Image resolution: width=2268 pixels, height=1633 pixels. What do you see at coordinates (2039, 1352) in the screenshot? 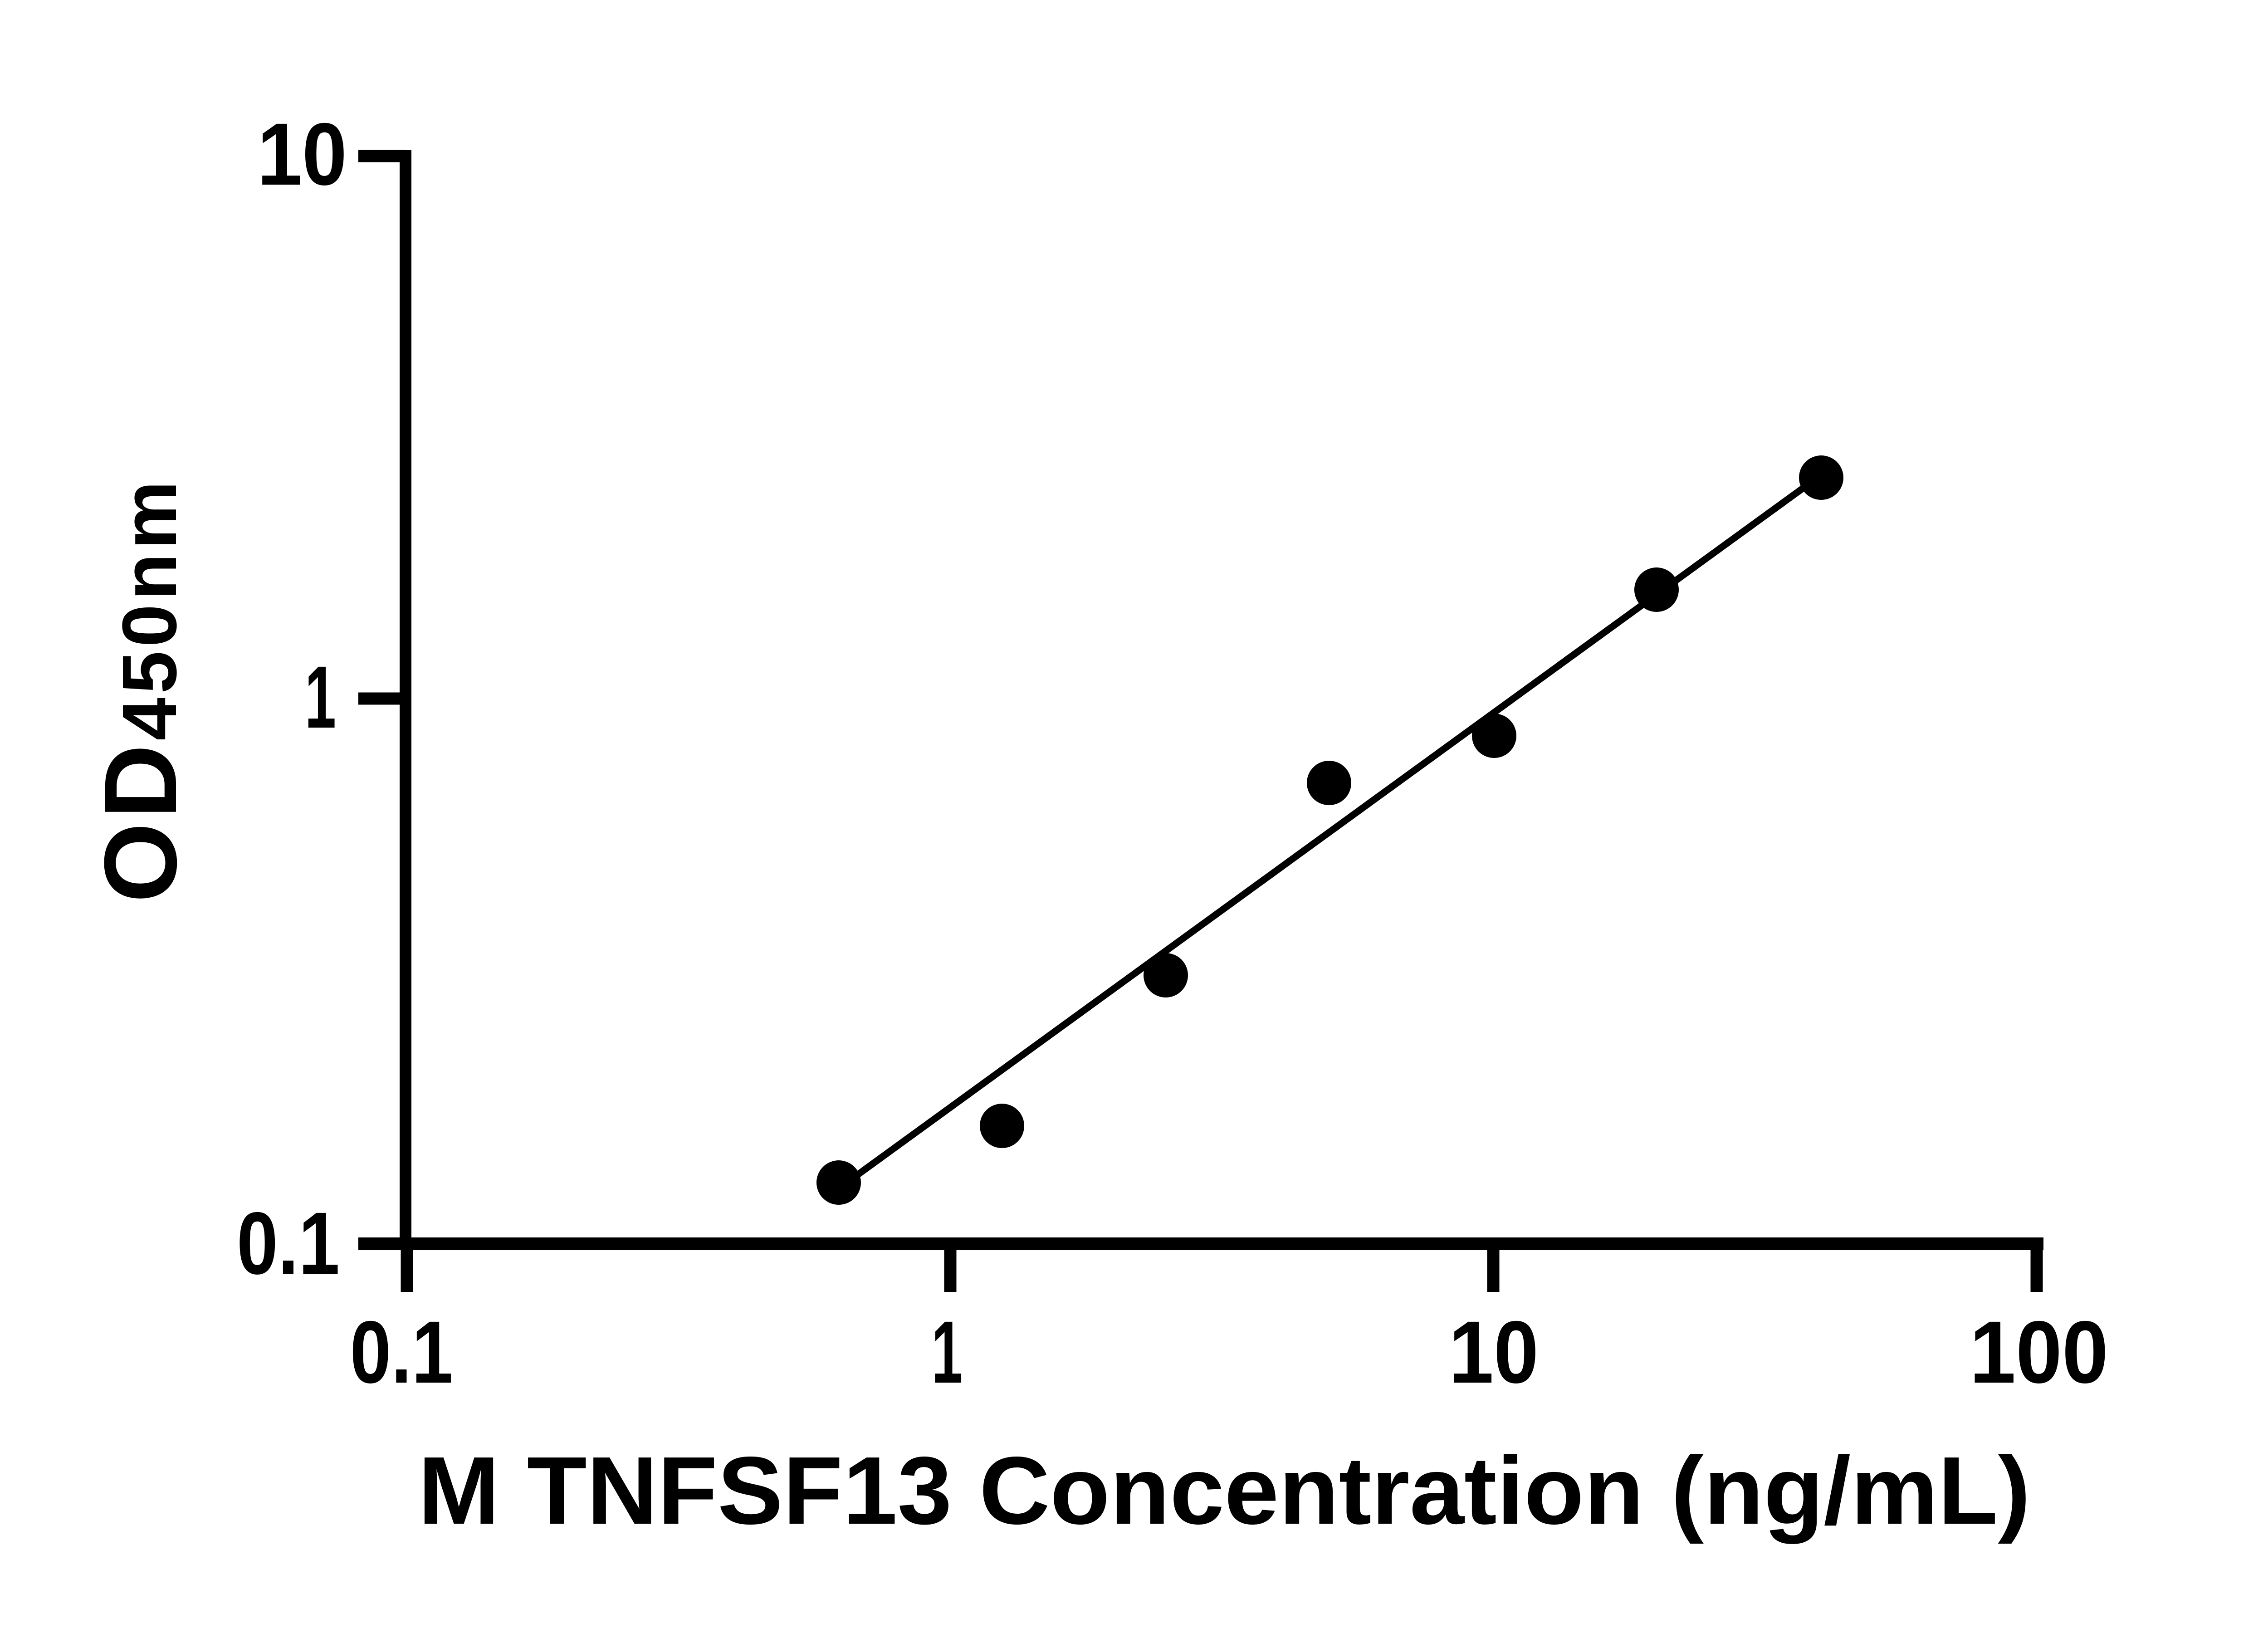
I see `svg-text: 100` at bounding box center [2039, 1352].